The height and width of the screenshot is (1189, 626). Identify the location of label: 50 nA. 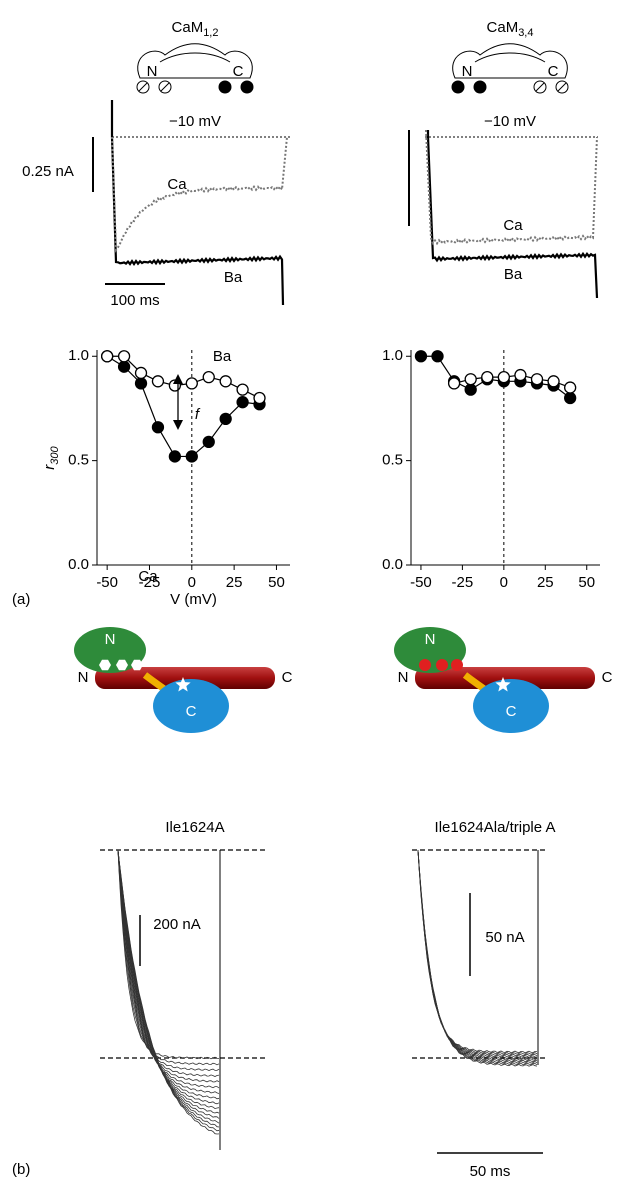
(504, 937).